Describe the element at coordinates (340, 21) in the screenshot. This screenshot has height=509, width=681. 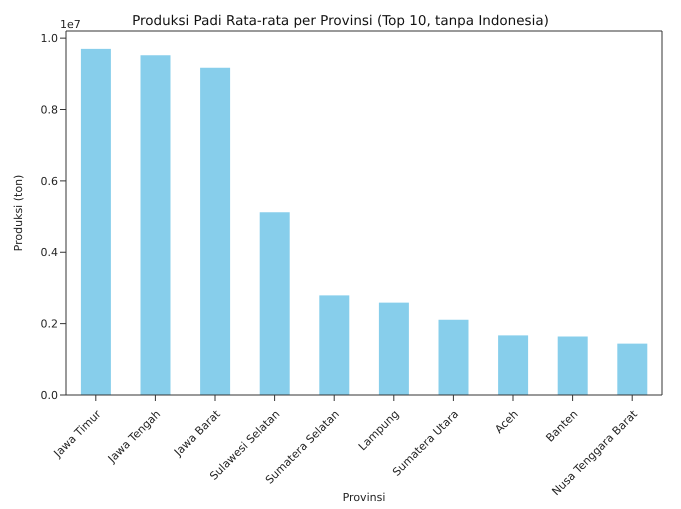
I see `chart-title: Produksi Padi Rata-rata per Provinsi (Top 10, tanpa Indonesia)` at that location.